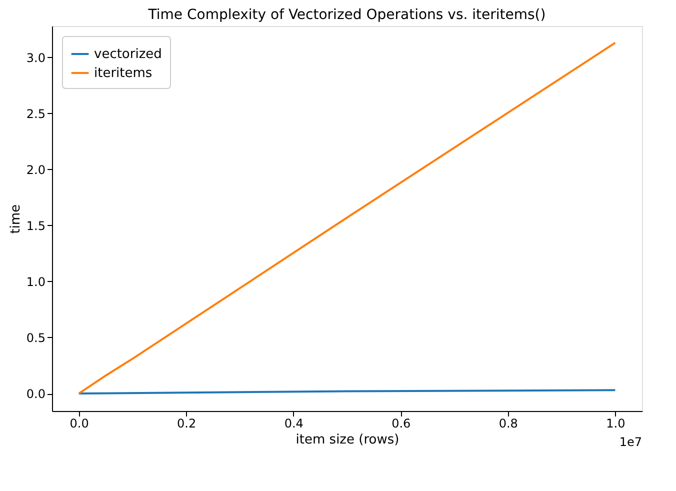 This screenshot has width=676, height=491. I want to click on text: 1e7, so click(630, 442).